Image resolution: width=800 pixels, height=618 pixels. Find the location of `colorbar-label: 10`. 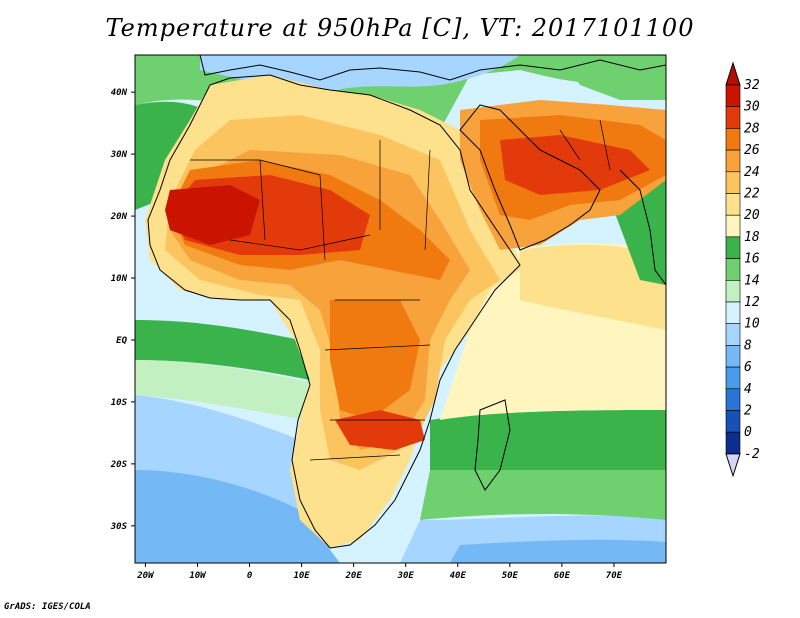

colorbar-label: 10 is located at coordinates (752, 324).